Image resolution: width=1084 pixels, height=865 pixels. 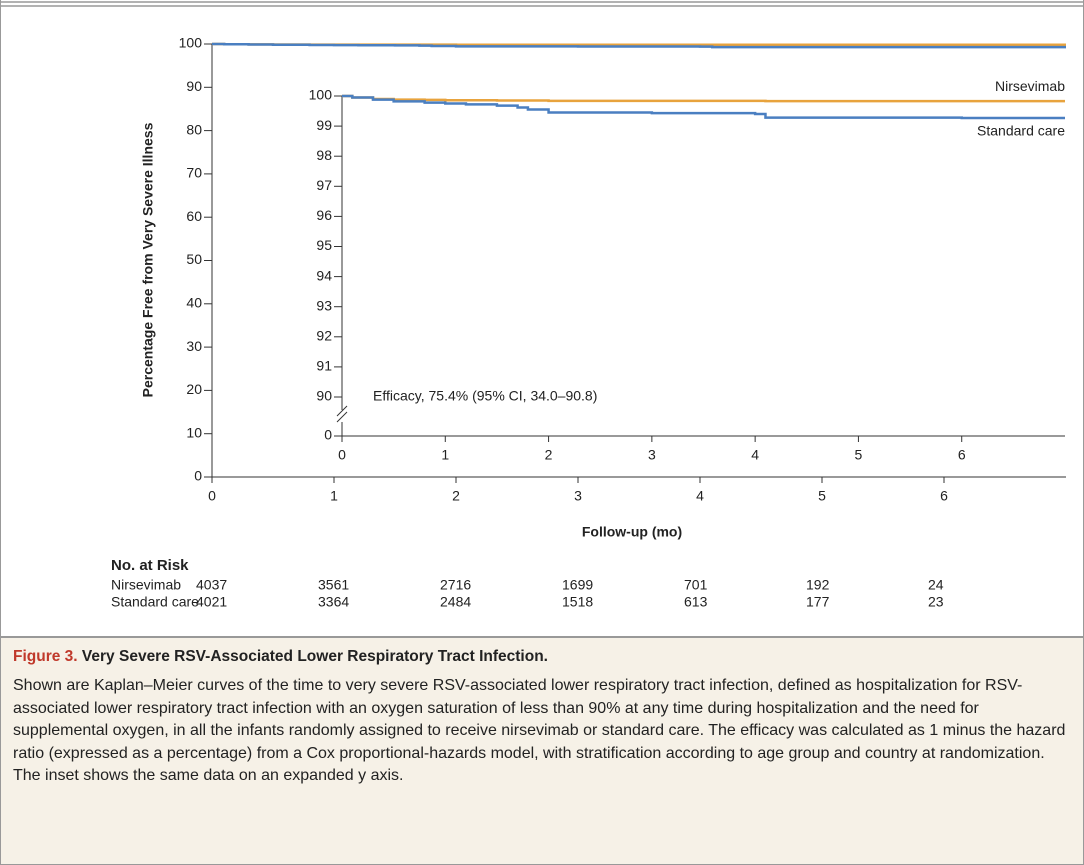 I want to click on risk-count: 613, so click(x=696, y=602).